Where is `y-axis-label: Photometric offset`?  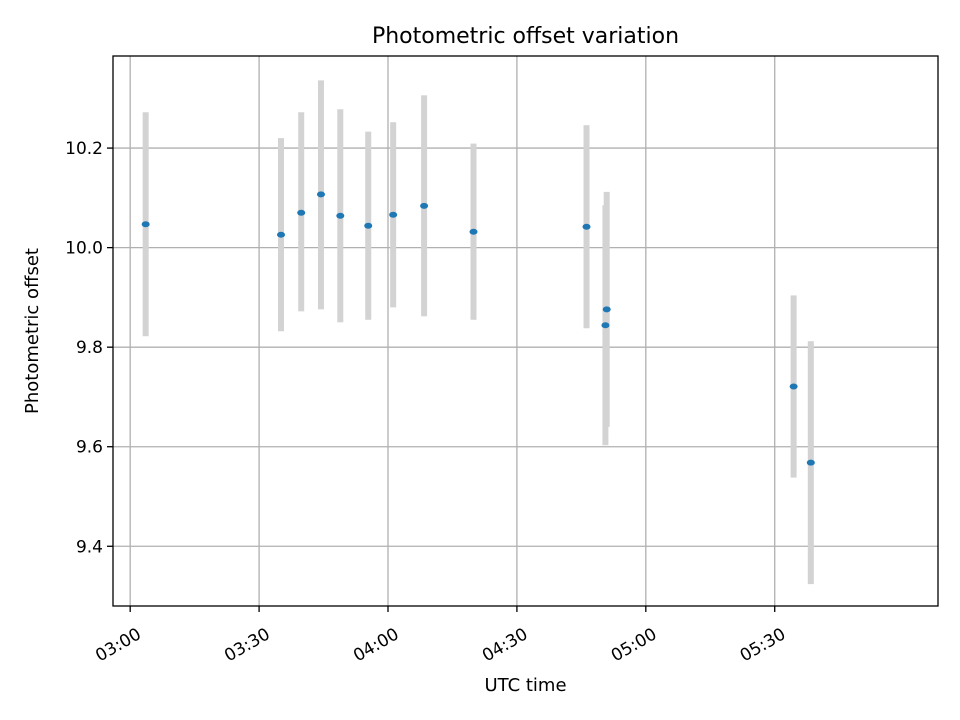
y-axis-label: Photometric offset is located at coordinates (32, 331).